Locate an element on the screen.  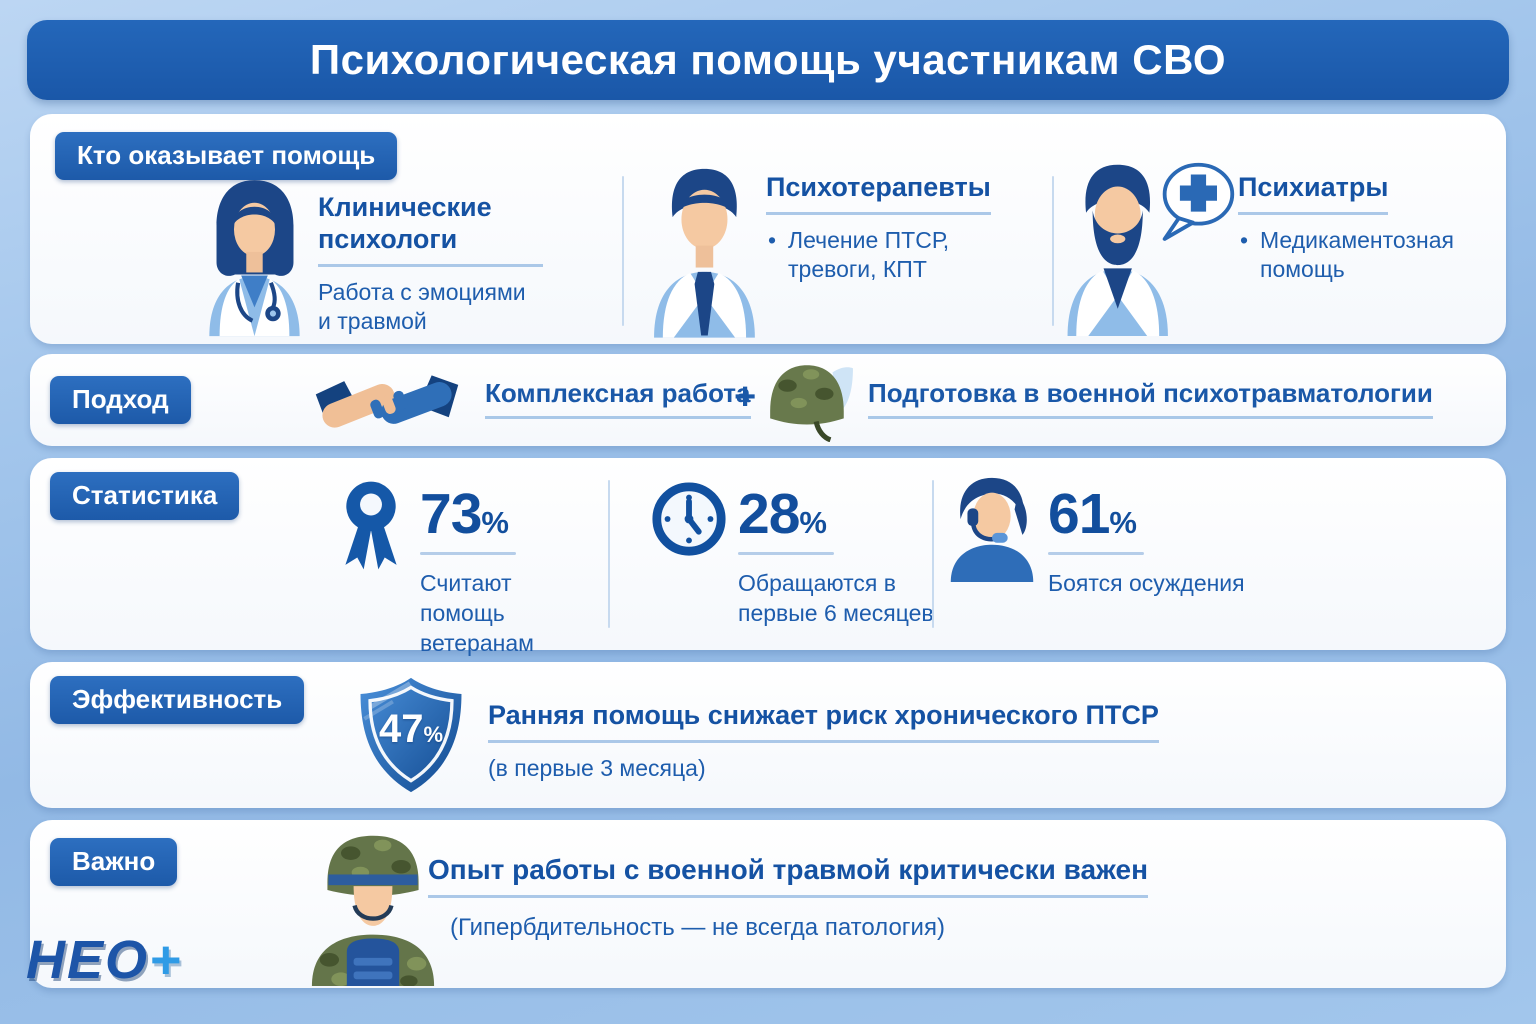
shield-icon is located at coordinates (411, 735).